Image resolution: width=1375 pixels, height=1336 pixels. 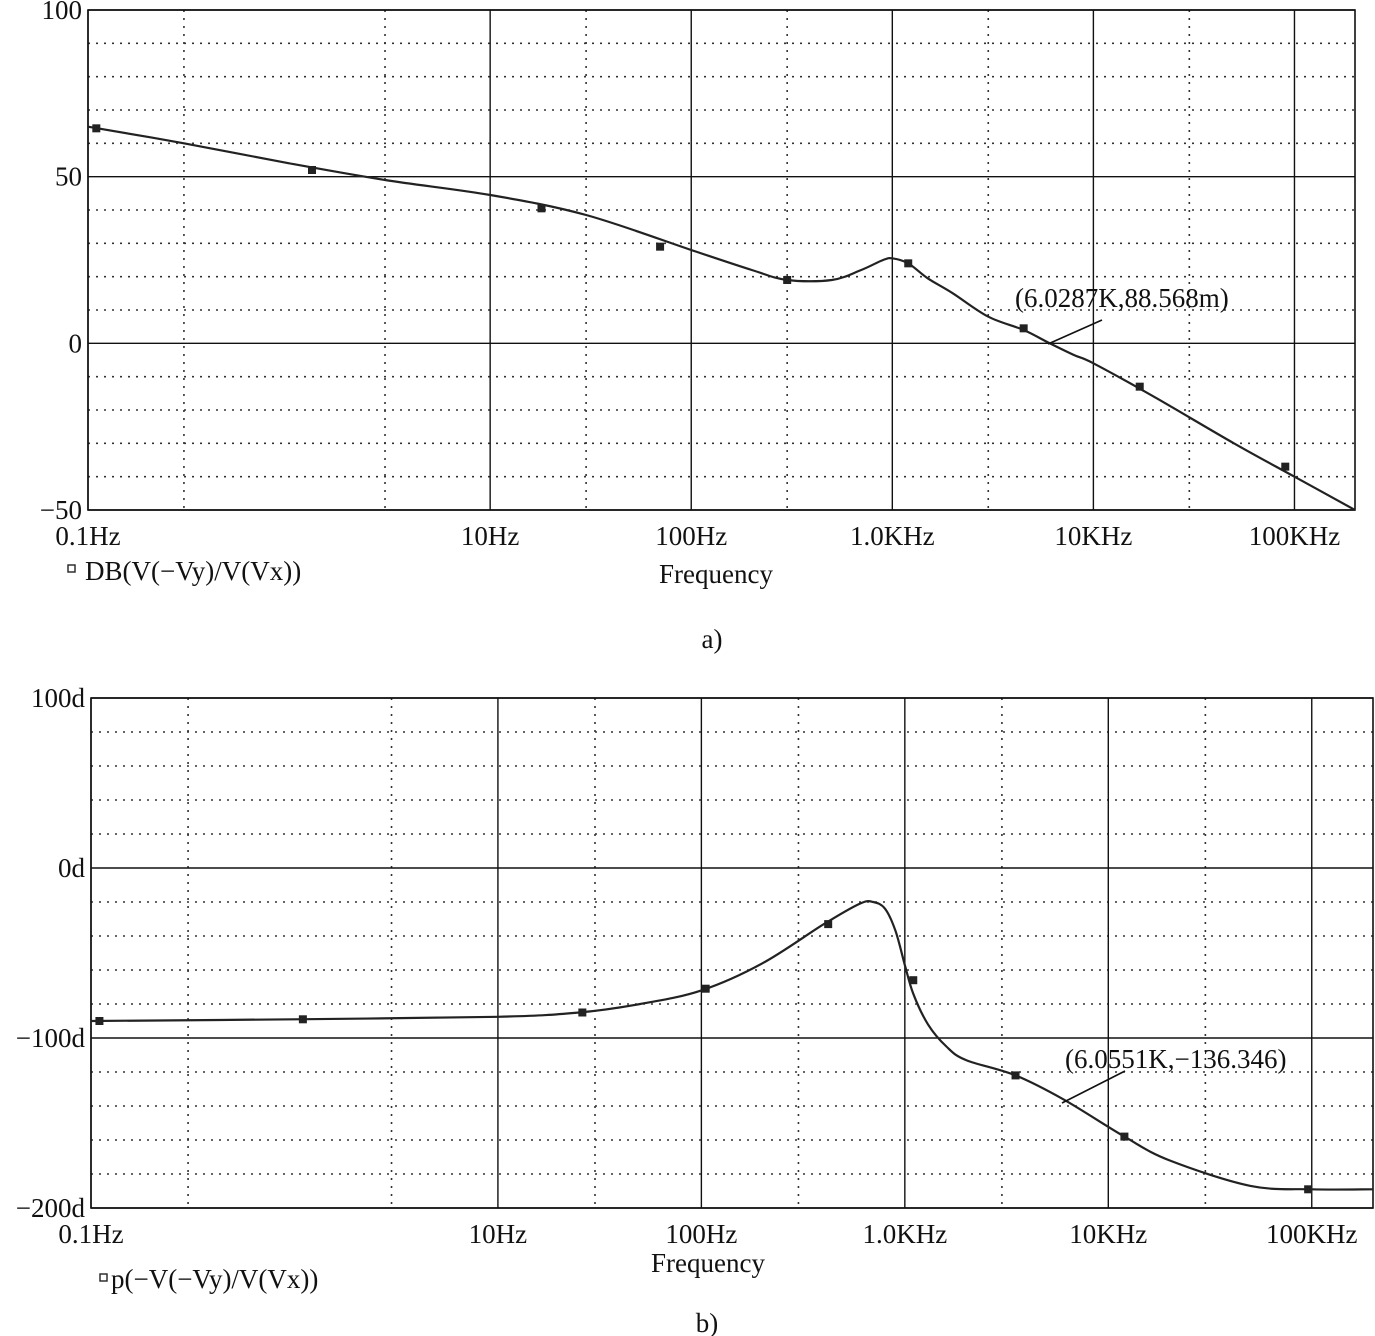 What do you see at coordinates (1122, 314) in the screenshot?
I see `annotation-a: (6.0287K,88.568m)` at bounding box center [1122, 314].